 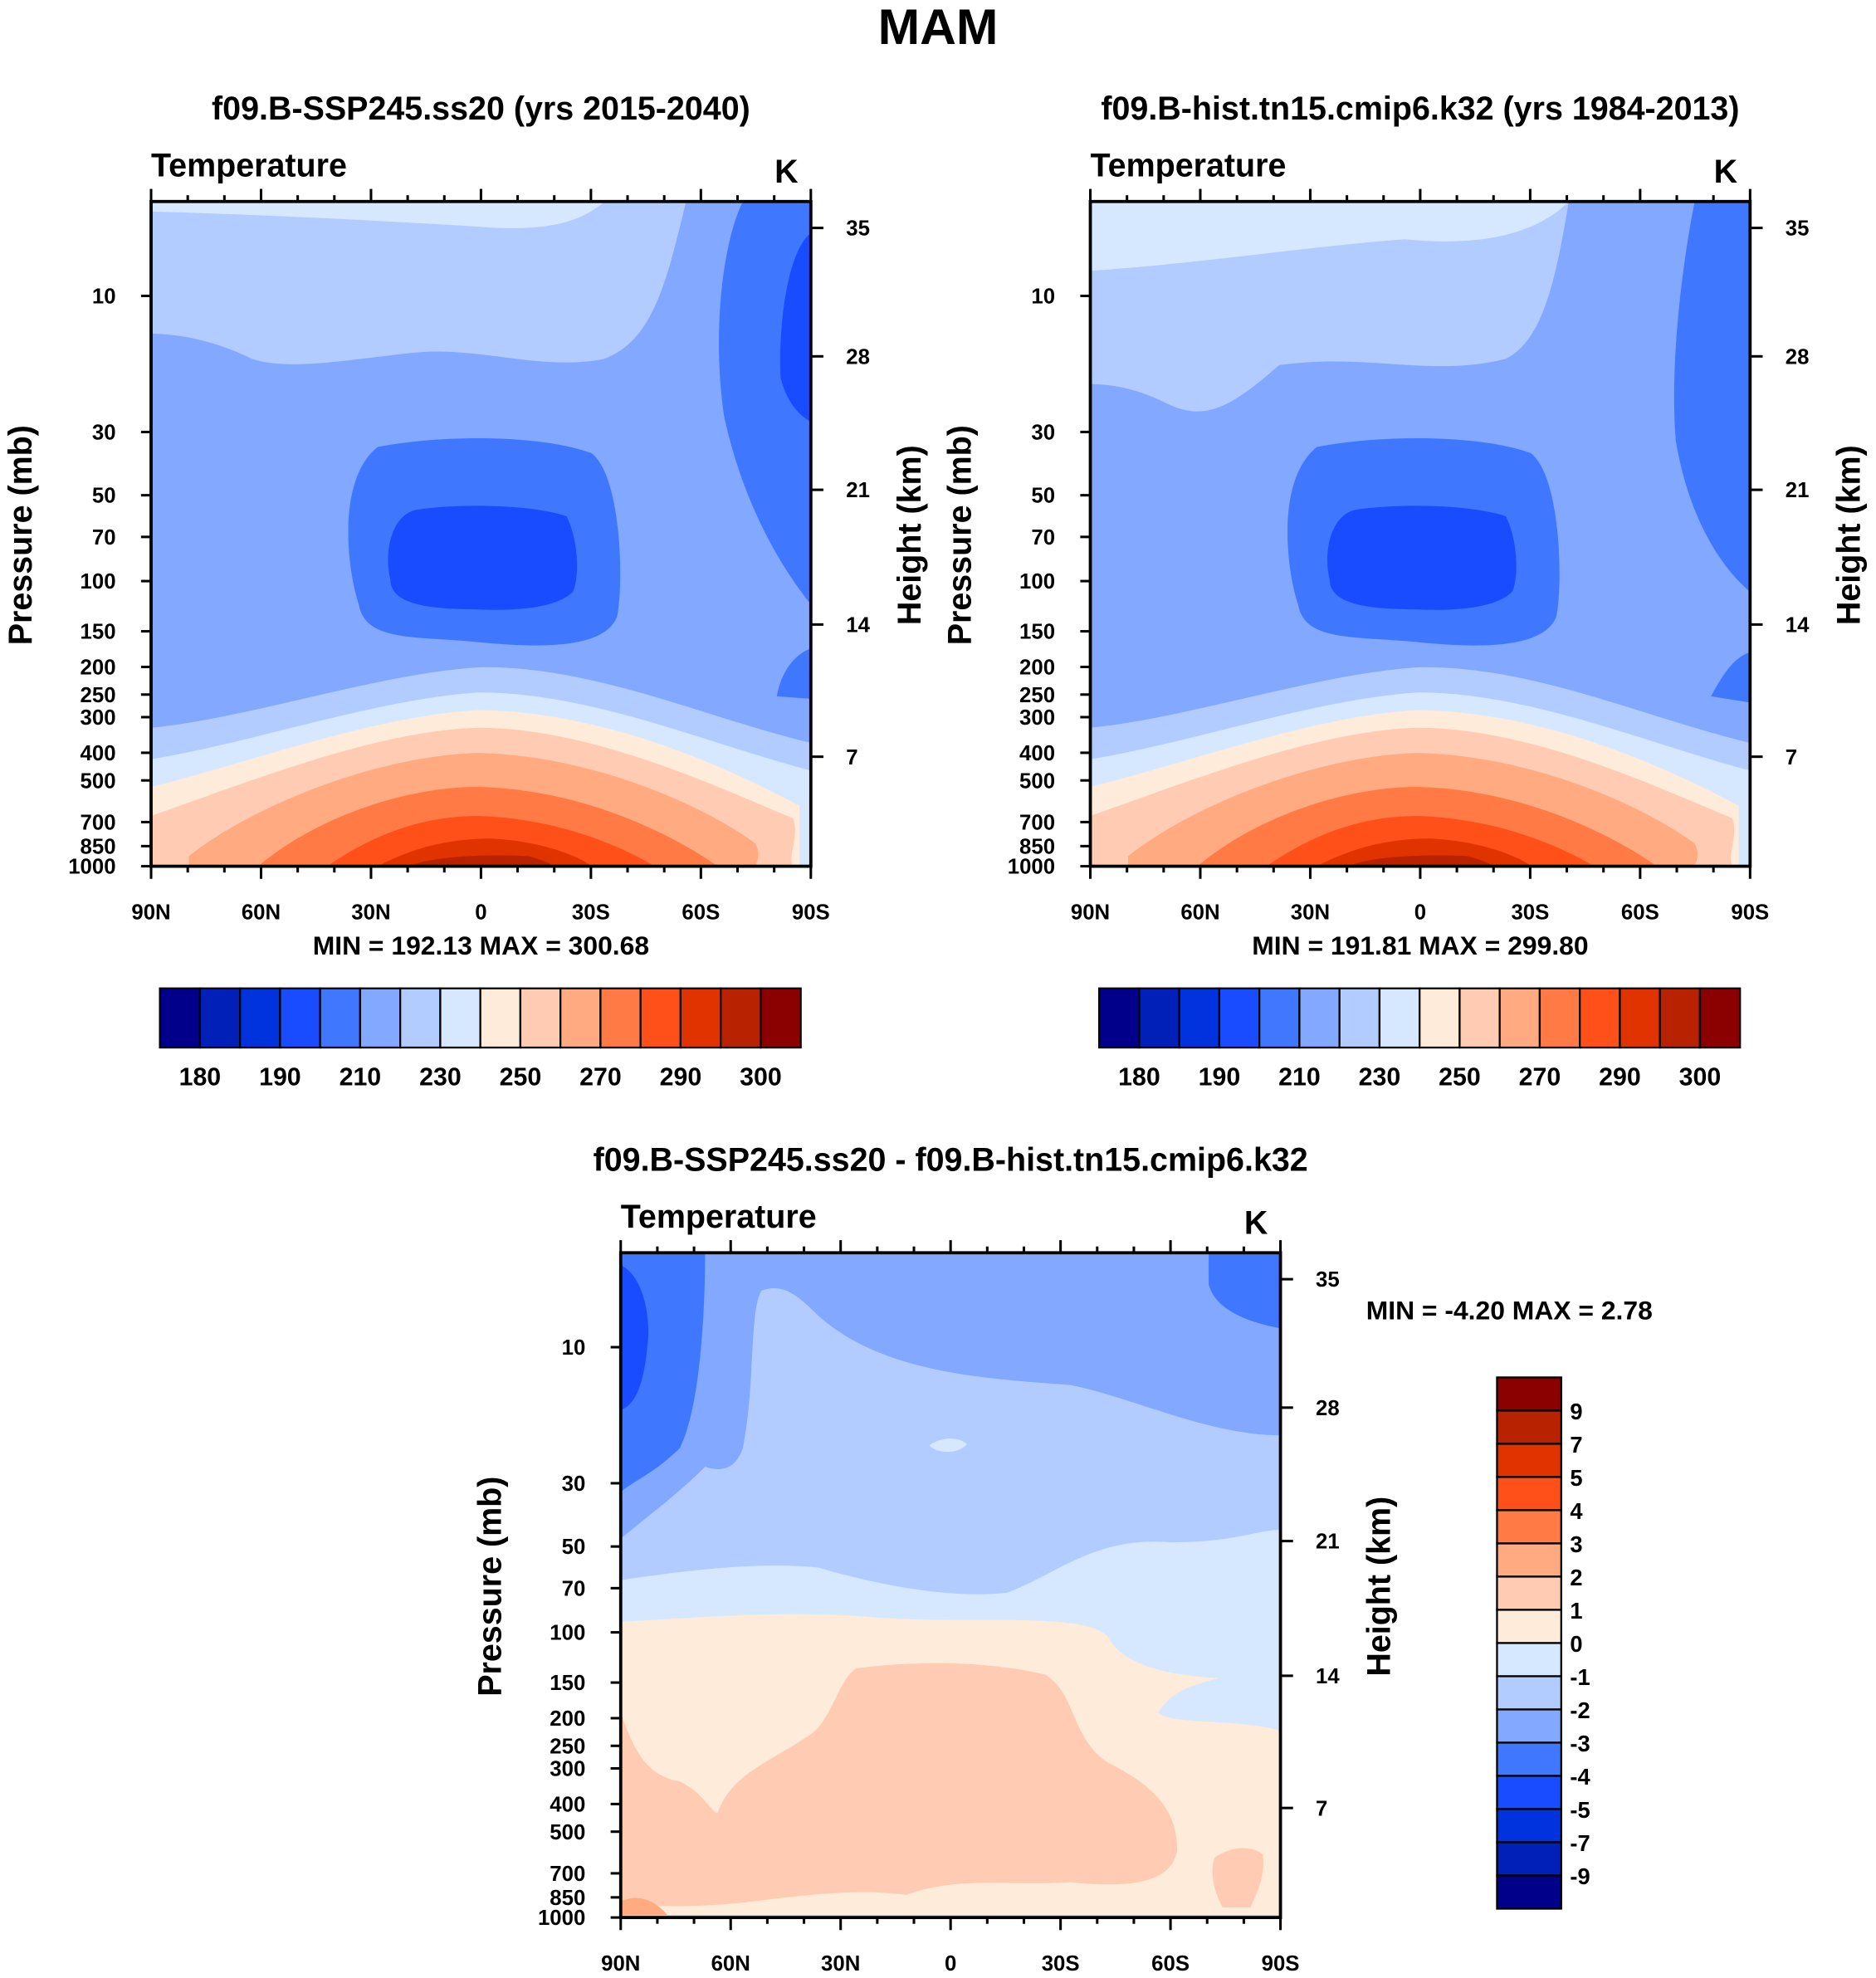 I want to click on colorbar-label: 250, so click(x=1460, y=1078).